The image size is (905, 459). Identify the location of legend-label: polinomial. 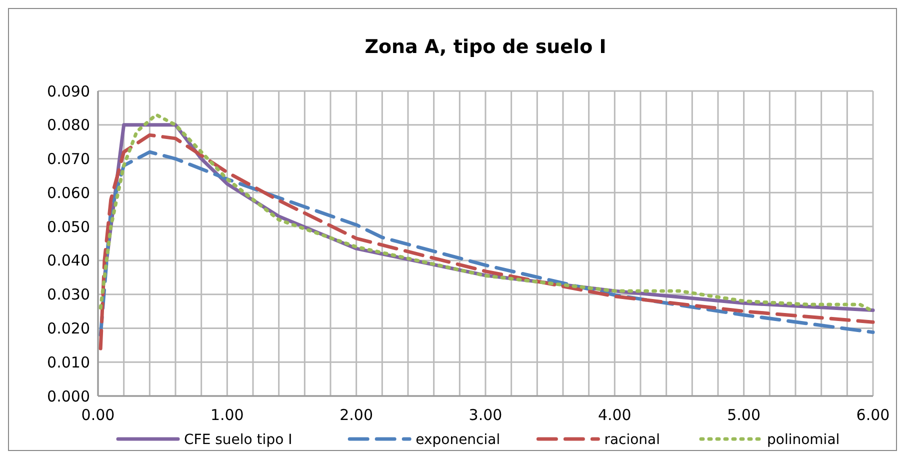
(803, 440).